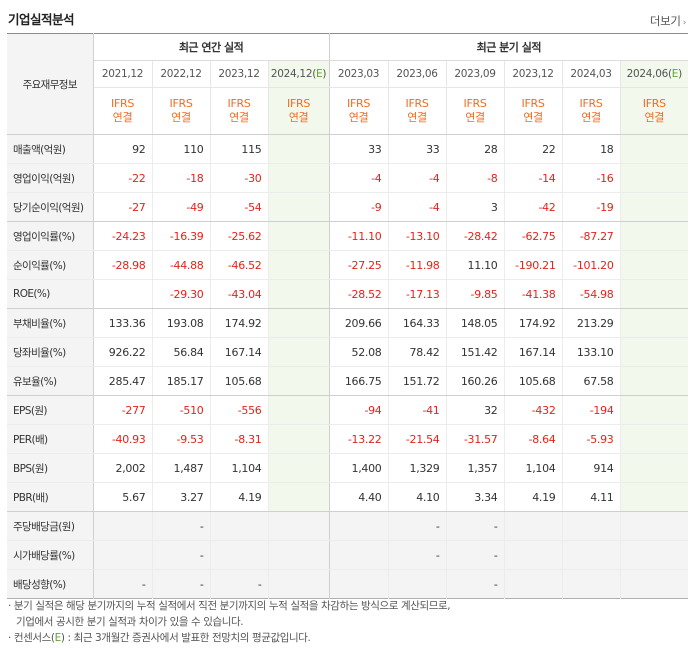  I want to click on table-cell: -28.98, so click(122, 265).